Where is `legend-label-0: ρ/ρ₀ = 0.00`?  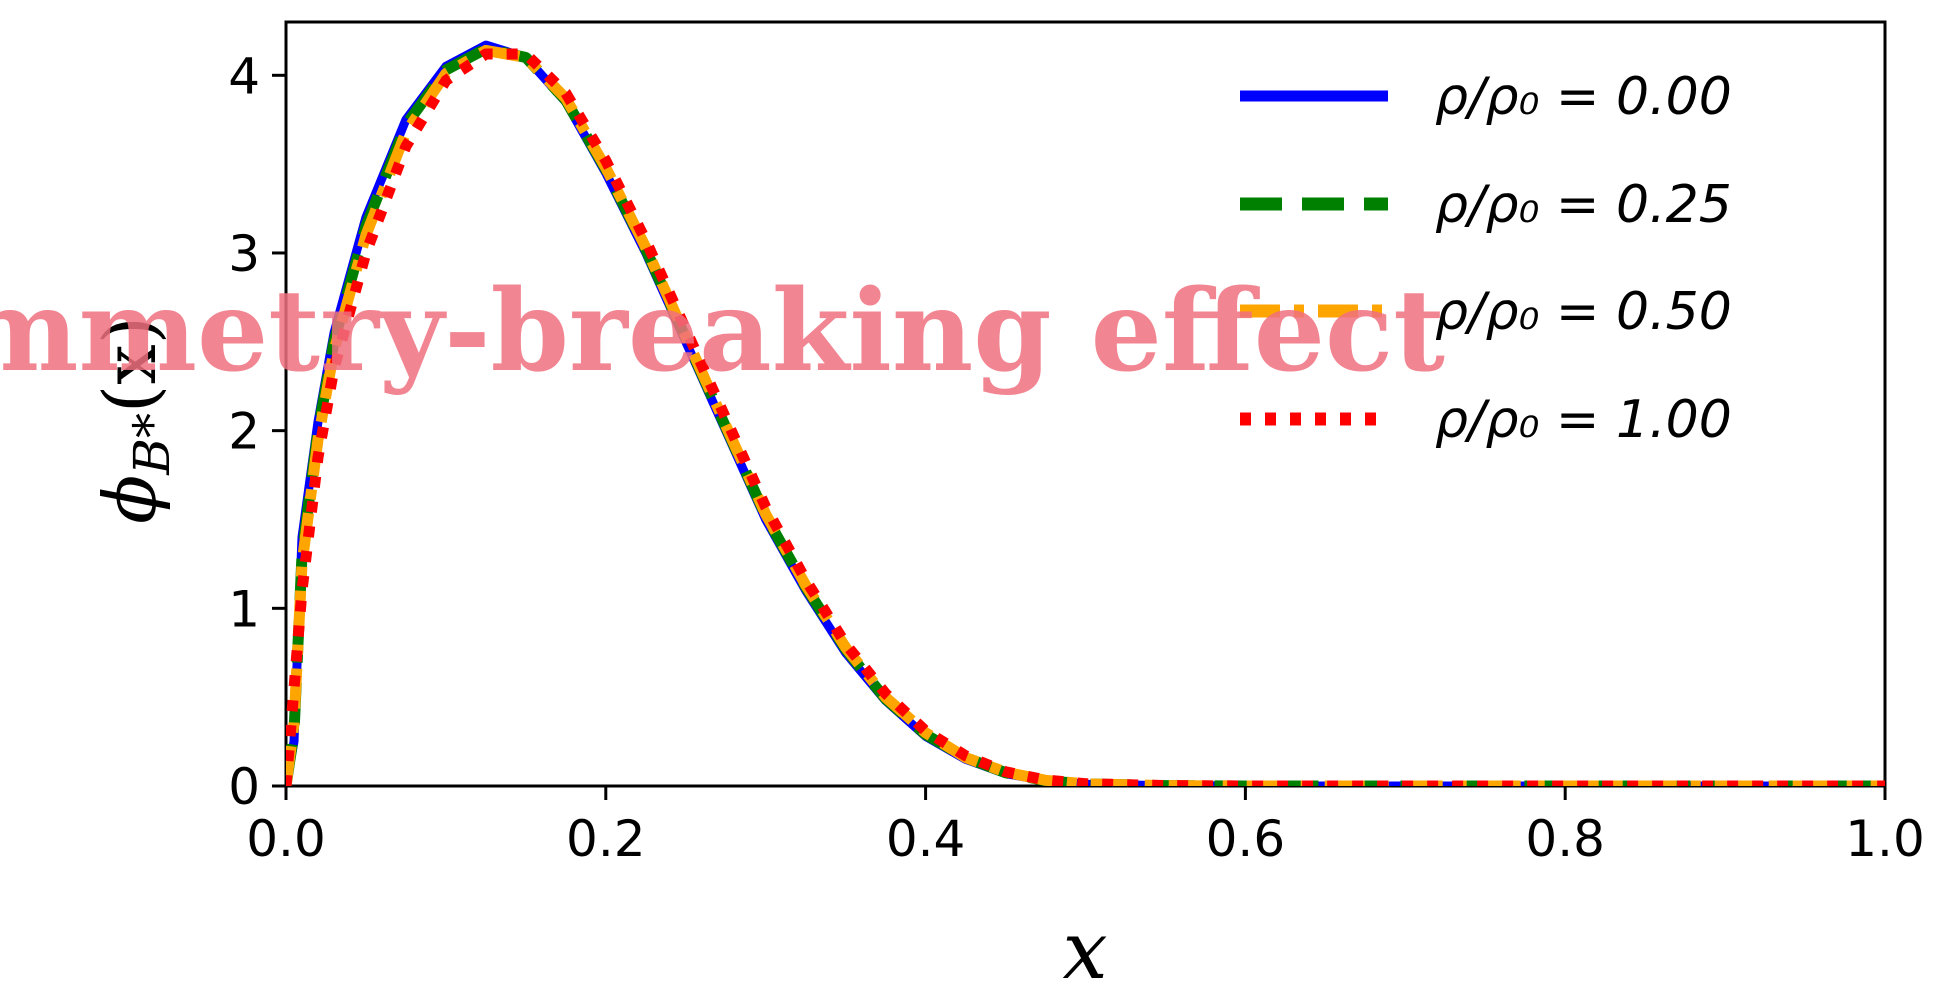 legend-label-0: ρ/ρ₀ = 0.00 is located at coordinates (1583, 97).